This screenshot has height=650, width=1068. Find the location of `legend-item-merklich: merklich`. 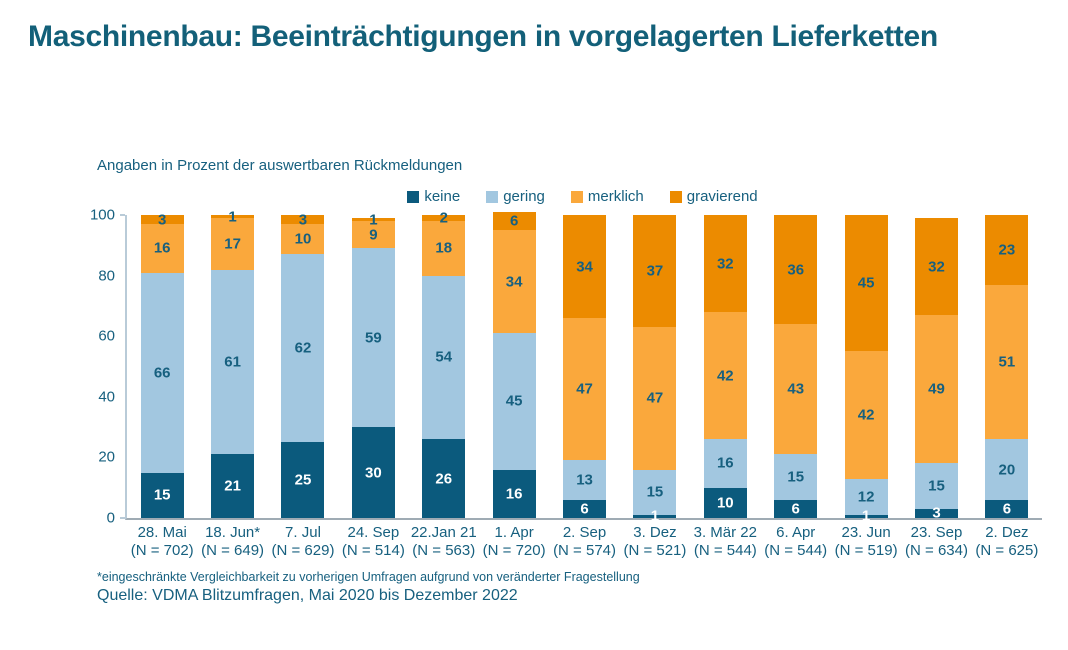

legend-item-merklich: merklich is located at coordinates (607, 196).